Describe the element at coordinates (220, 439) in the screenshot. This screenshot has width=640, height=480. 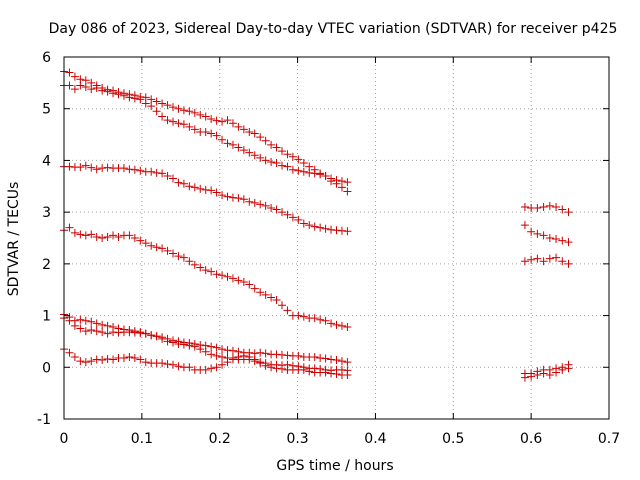
I see `x-tick-label: 0.2` at that location.